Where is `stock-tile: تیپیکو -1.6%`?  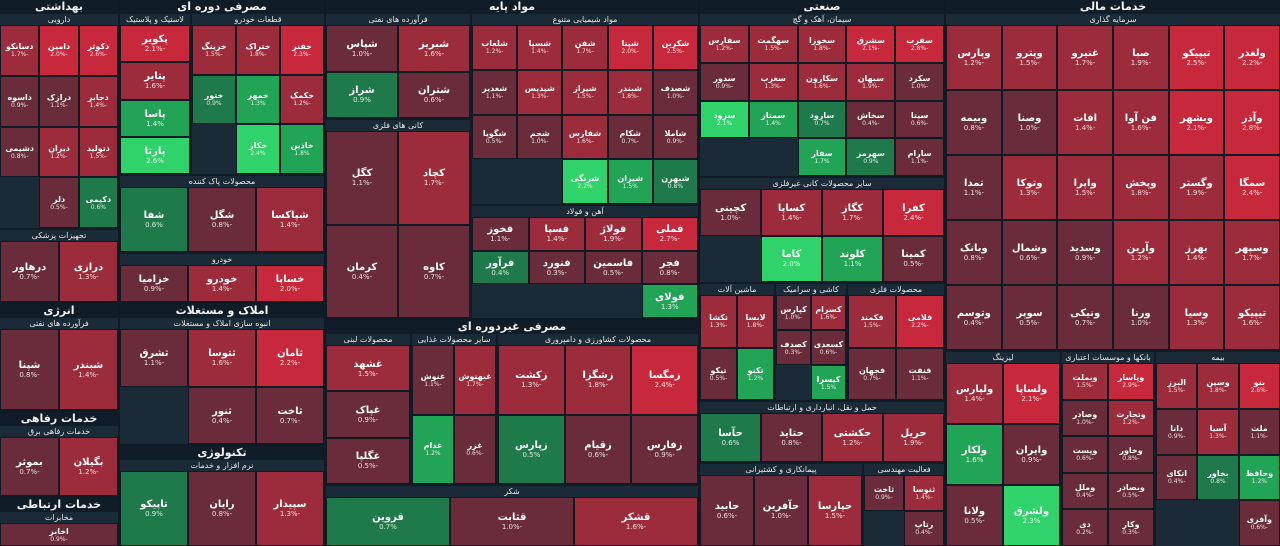
stock-tile: تیپیکو -1.6% is located at coordinates (1252, 317).